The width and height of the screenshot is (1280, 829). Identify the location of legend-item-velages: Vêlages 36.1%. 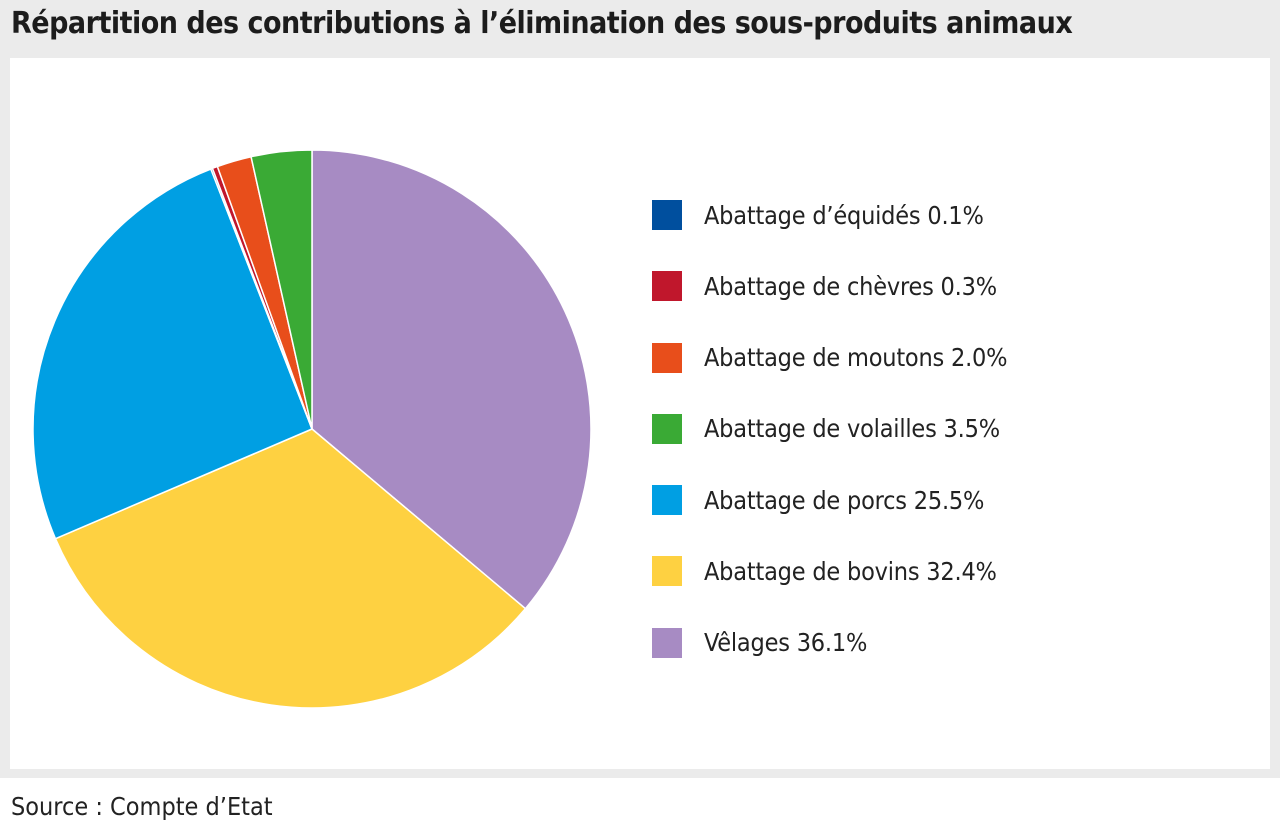
(829, 643).